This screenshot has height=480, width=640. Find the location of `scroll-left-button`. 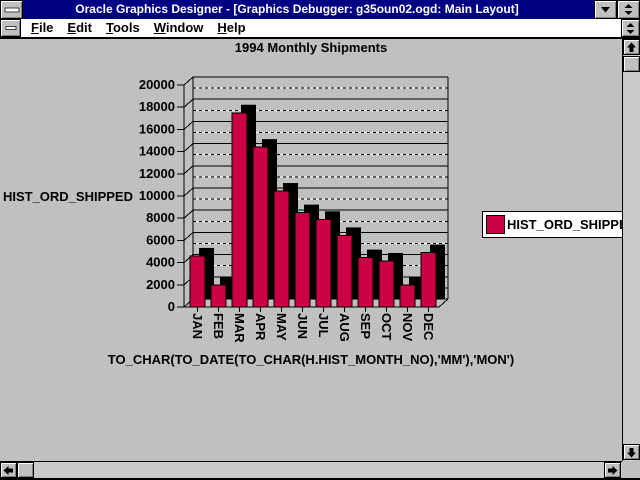

scroll-left-button is located at coordinates (8, 470).